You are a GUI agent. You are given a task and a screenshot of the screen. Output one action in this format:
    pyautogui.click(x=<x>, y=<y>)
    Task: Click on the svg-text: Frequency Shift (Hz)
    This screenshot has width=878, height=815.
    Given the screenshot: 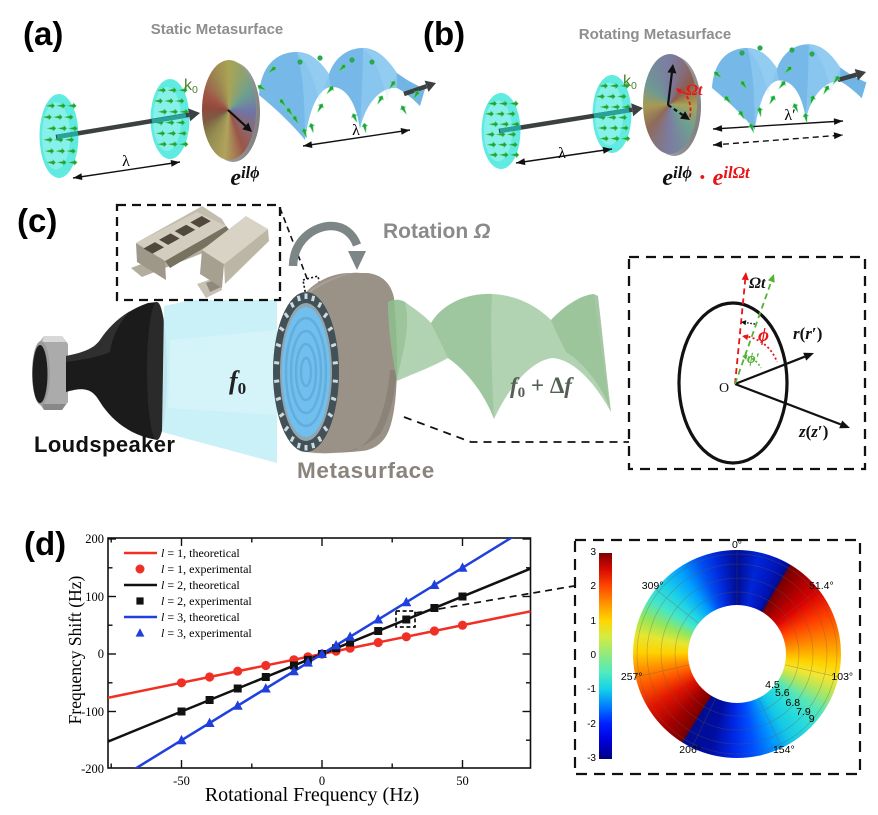 What is the action you would take?
    pyautogui.click(x=75, y=649)
    